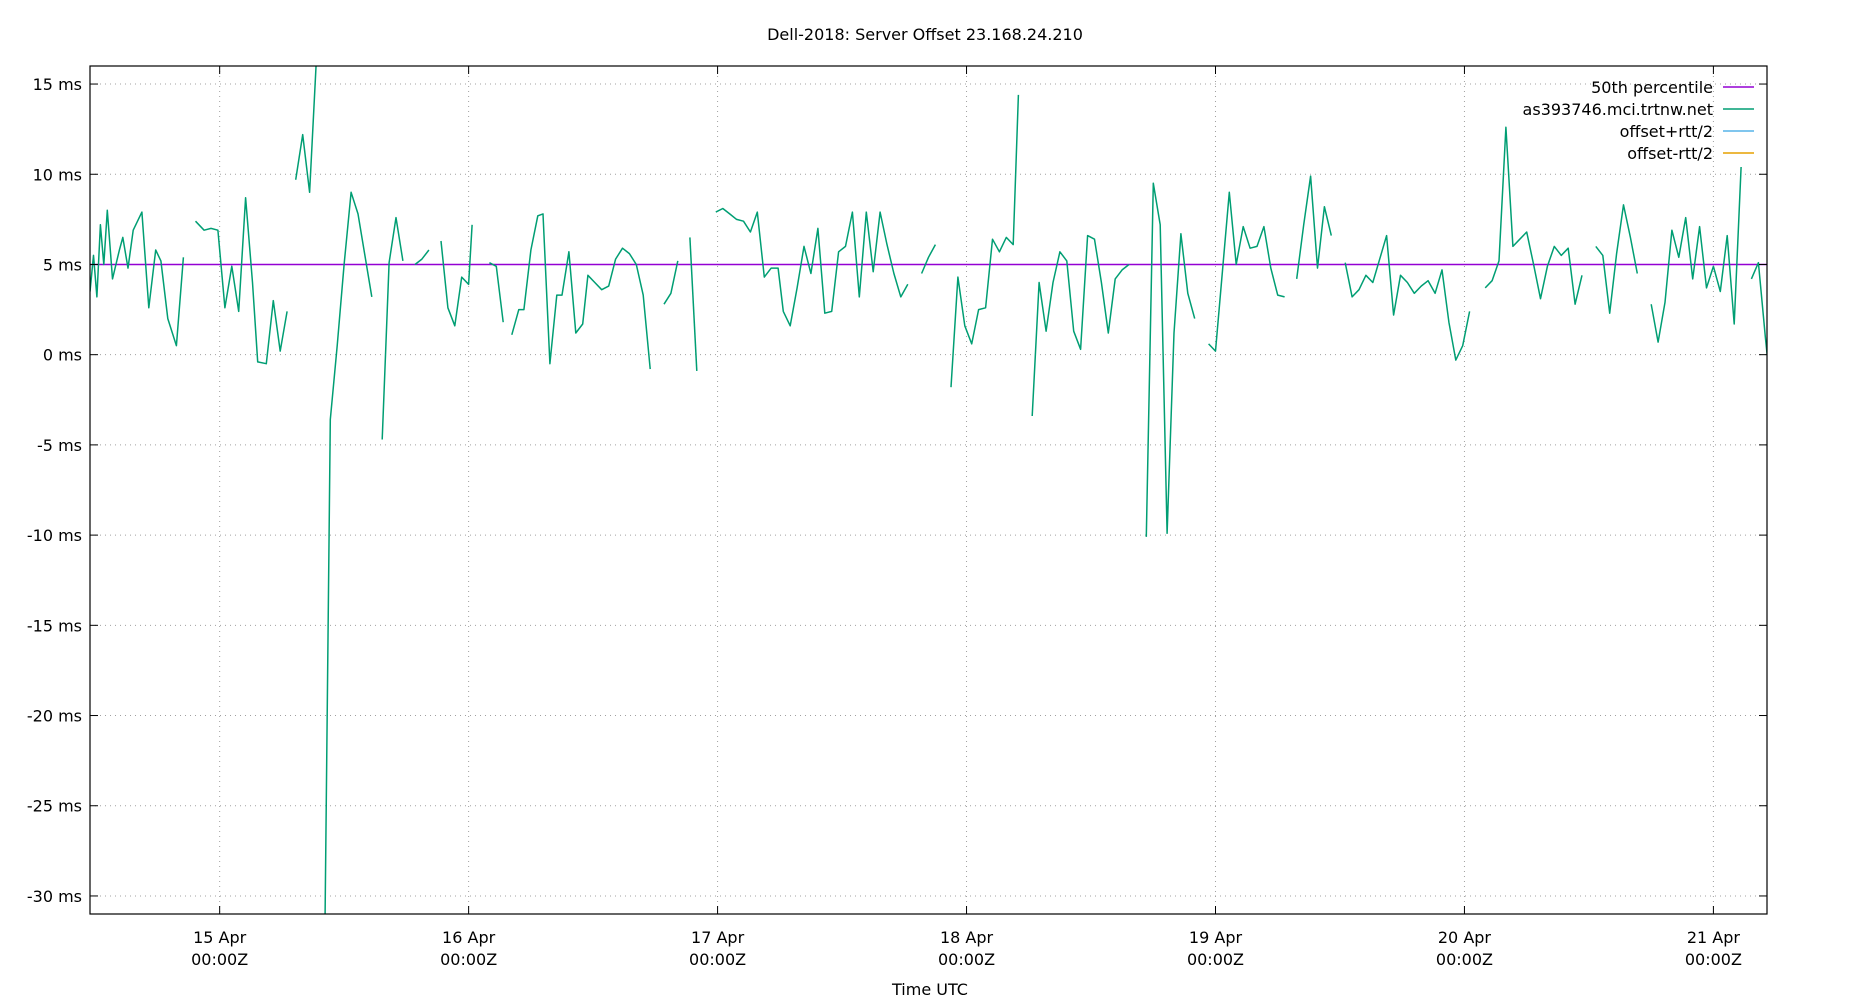 Image resolution: width=1850 pixels, height=1000 pixels. What do you see at coordinates (469, 937) in the screenshot?
I see `x-tick-label: 16 Apr` at bounding box center [469, 937].